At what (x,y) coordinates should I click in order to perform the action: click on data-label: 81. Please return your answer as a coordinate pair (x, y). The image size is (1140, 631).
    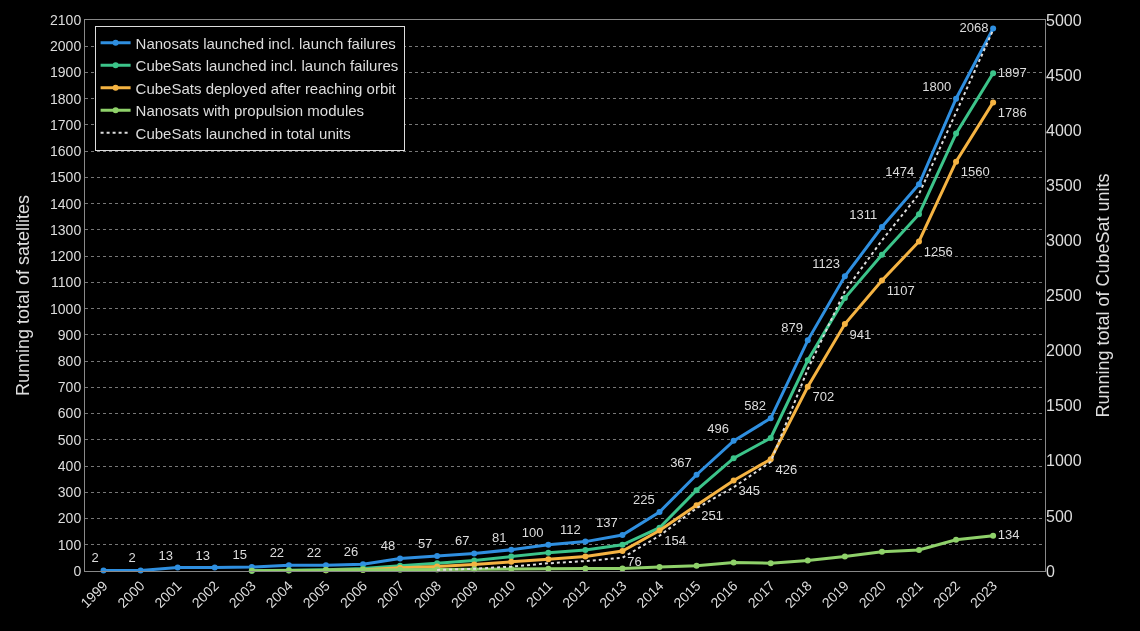
    Looking at the image, I should click on (499, 537).